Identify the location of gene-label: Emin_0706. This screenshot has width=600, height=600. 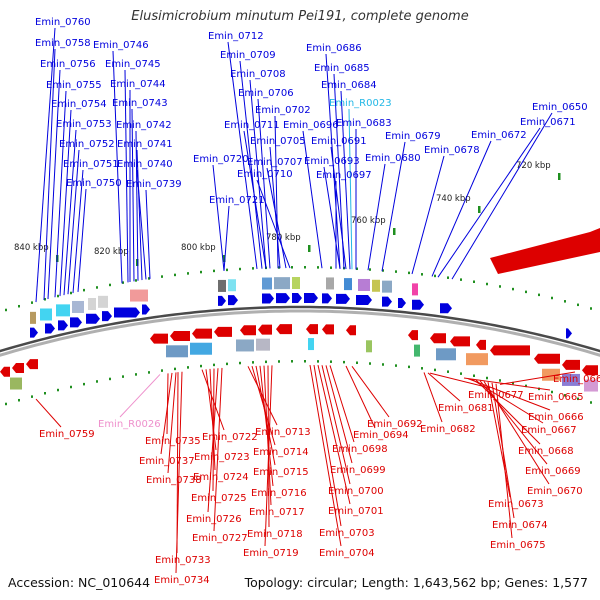
(266, 93).